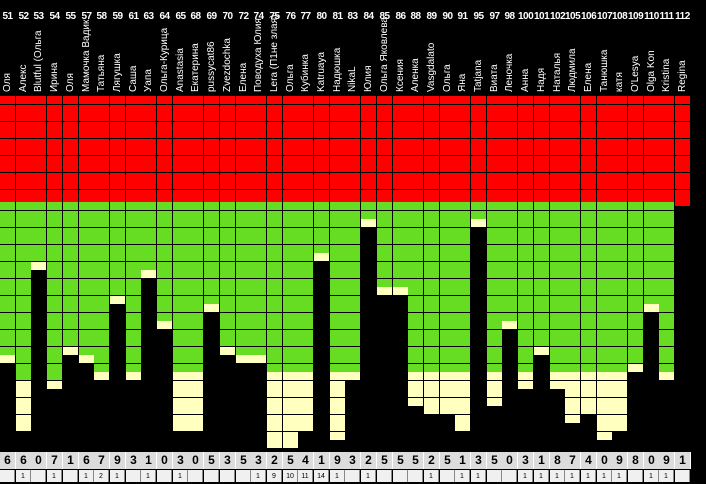 The image size is (706, 484). Describe the element at coordinates (227, 16) in the screenshot. I see `column-number: 70` at that location.